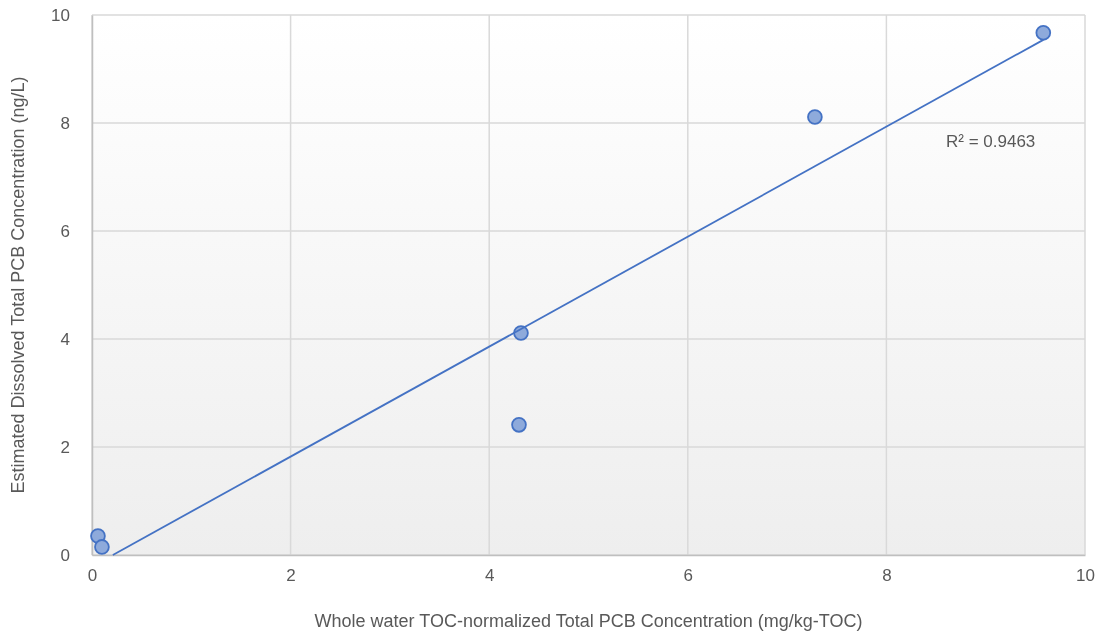 This screenshot has height=636, width=1104. Describe the element at coordinates (991, 142) in the screenshot. I see `annotation: R² = 0.9463` at that location.